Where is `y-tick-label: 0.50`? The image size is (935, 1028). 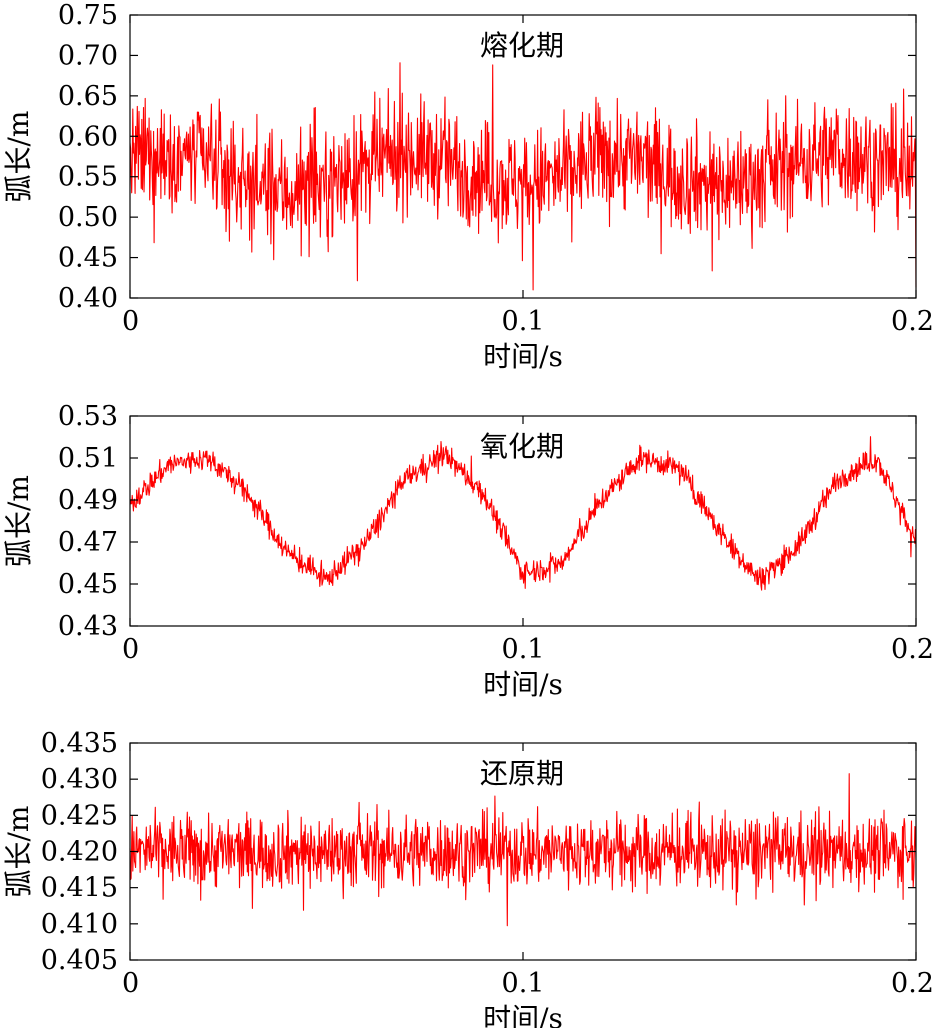 y-tick-label: 0.50 is located at coordinates (88, 217).